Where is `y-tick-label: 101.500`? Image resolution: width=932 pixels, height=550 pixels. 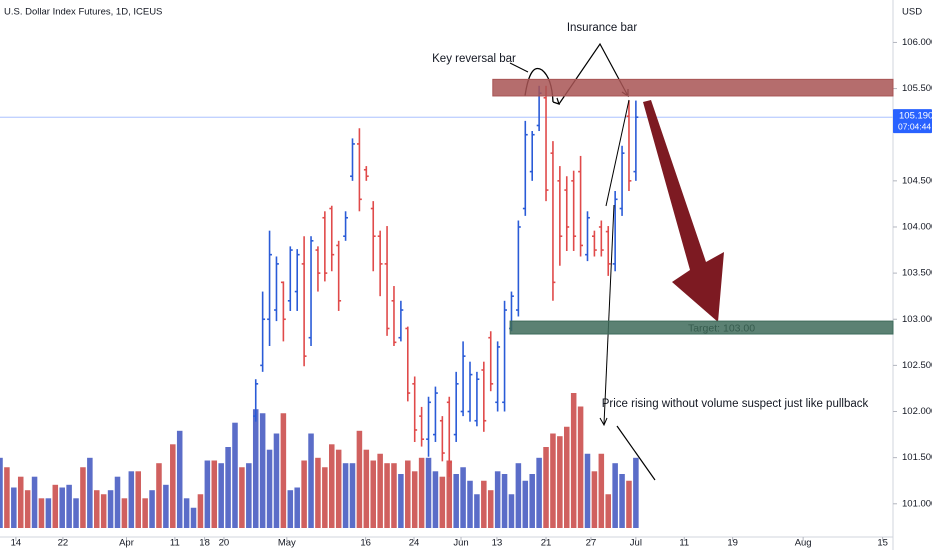
y-tick-label: 101.500 is located at coordinates (917, 457).